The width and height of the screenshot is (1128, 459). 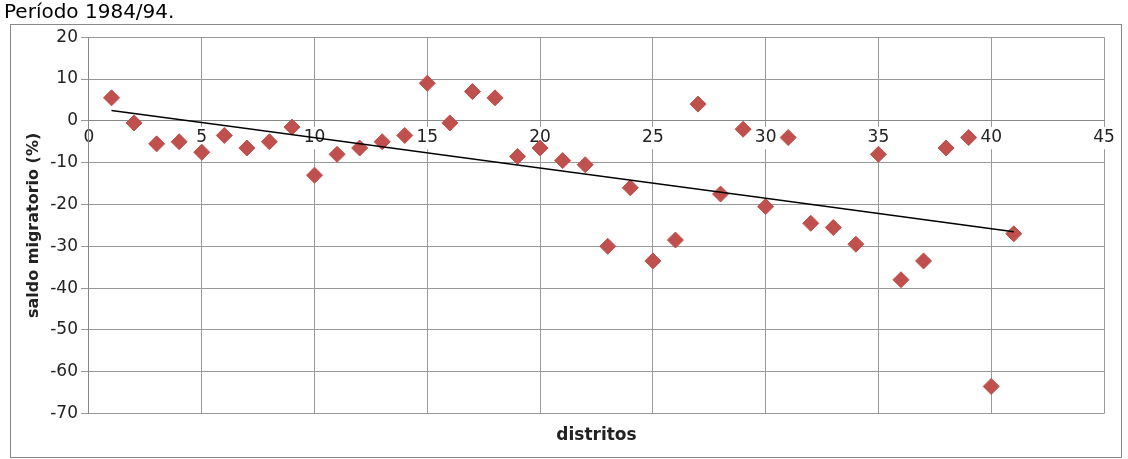 I want to click on x-tick-label: 30, so click(x=765, y=136).